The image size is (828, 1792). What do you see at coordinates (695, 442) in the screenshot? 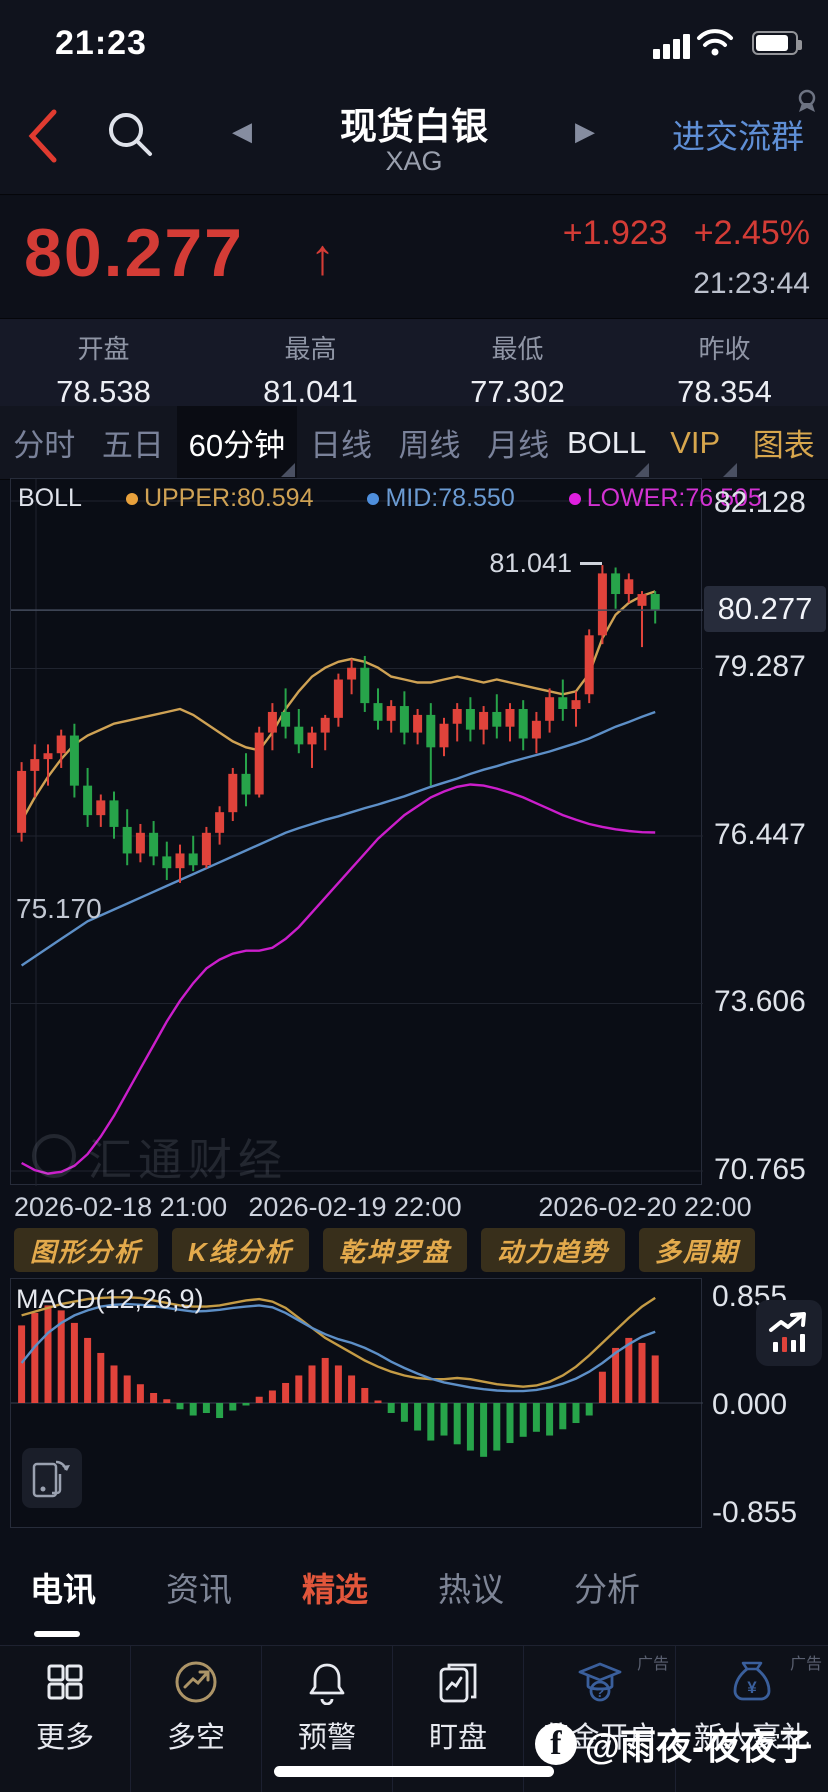
I see `tab-vip: VIP` at bounding box center [695, 442].